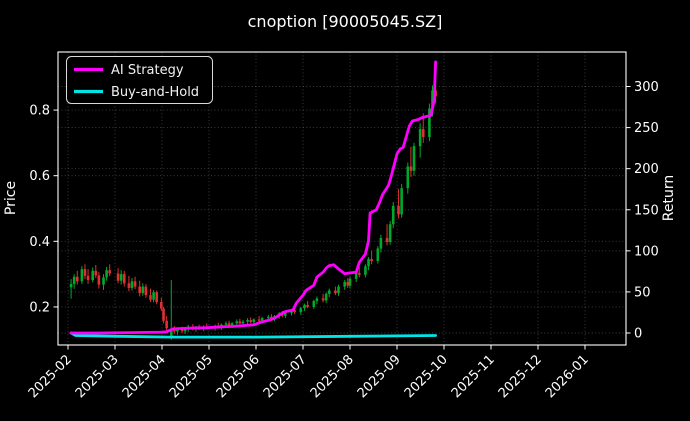 This screenshot has height=421, width=690. I want to click on y-tick-label-right: 150, so click(646, 210).